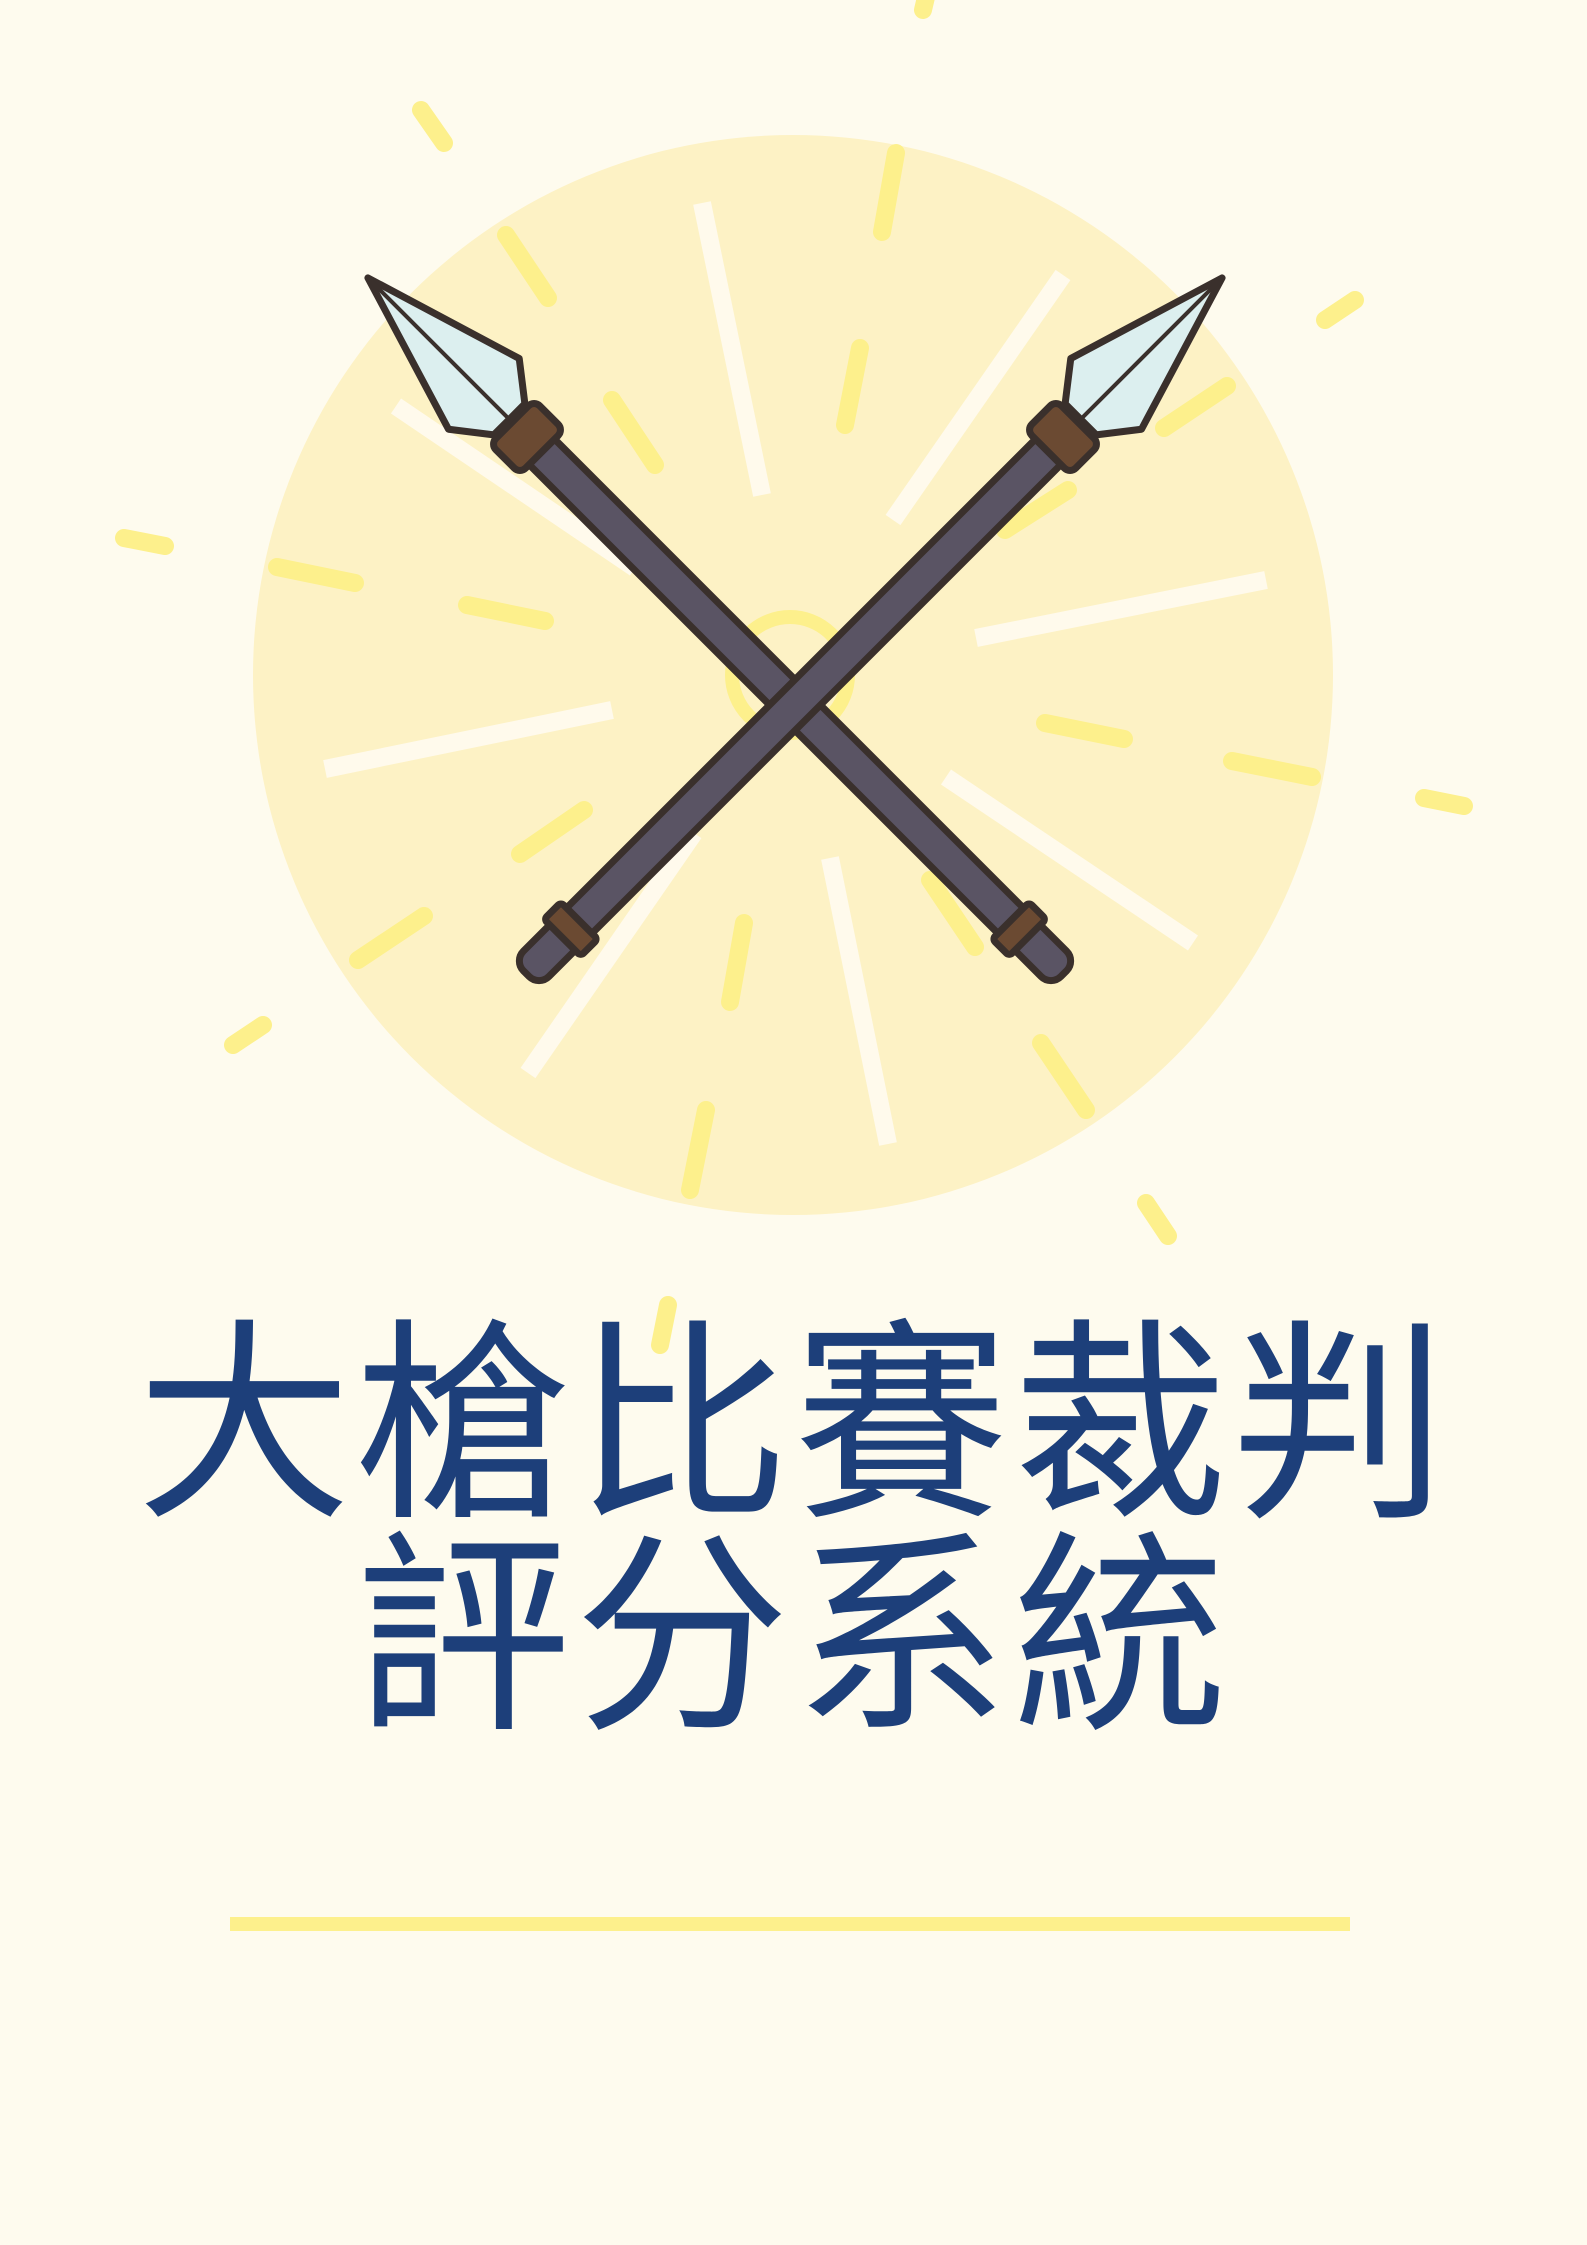 The image size is (1587, 2245). I want to click on divider-line, so click(790, 1924).